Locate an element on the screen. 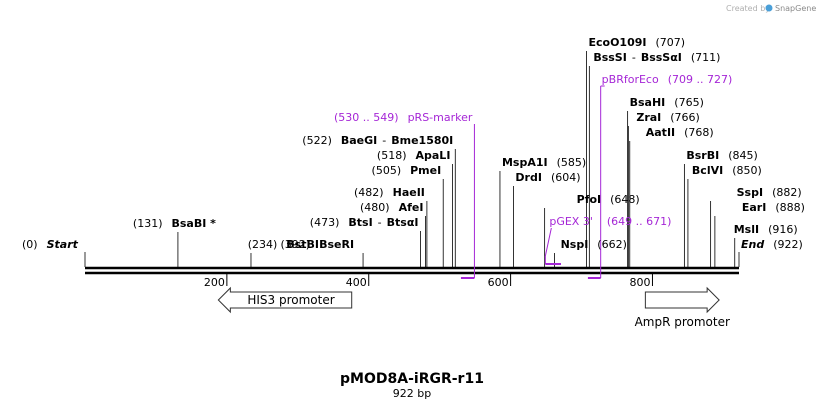 This screenshot has width=824, height=408. site-label: MspA1I (585) is located at coordinates (544, 162).